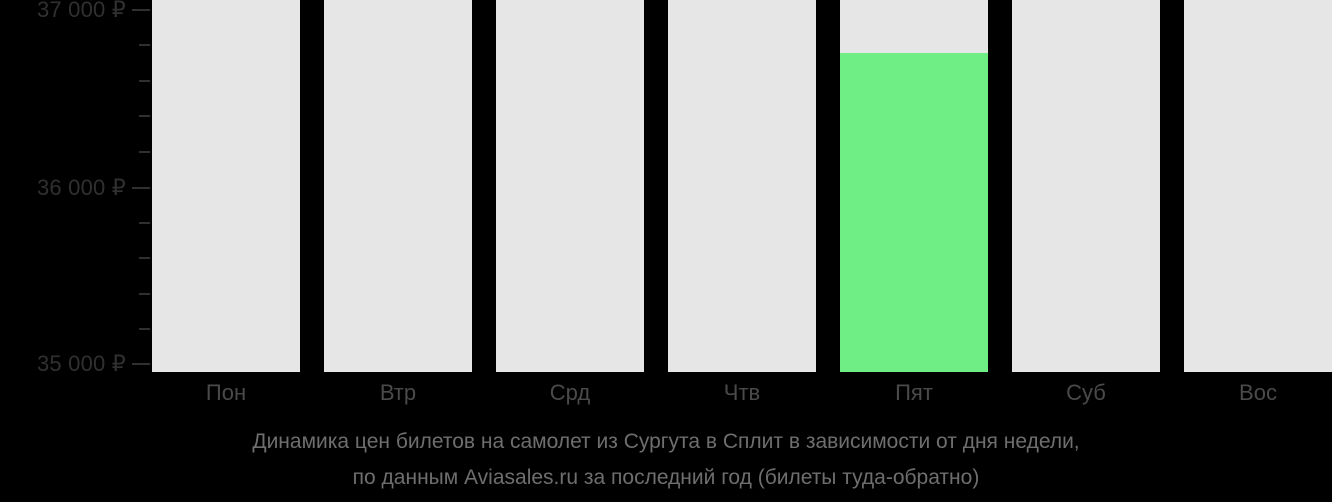  I want to click on x-axis-category-label: Втр, so click(398, 392).